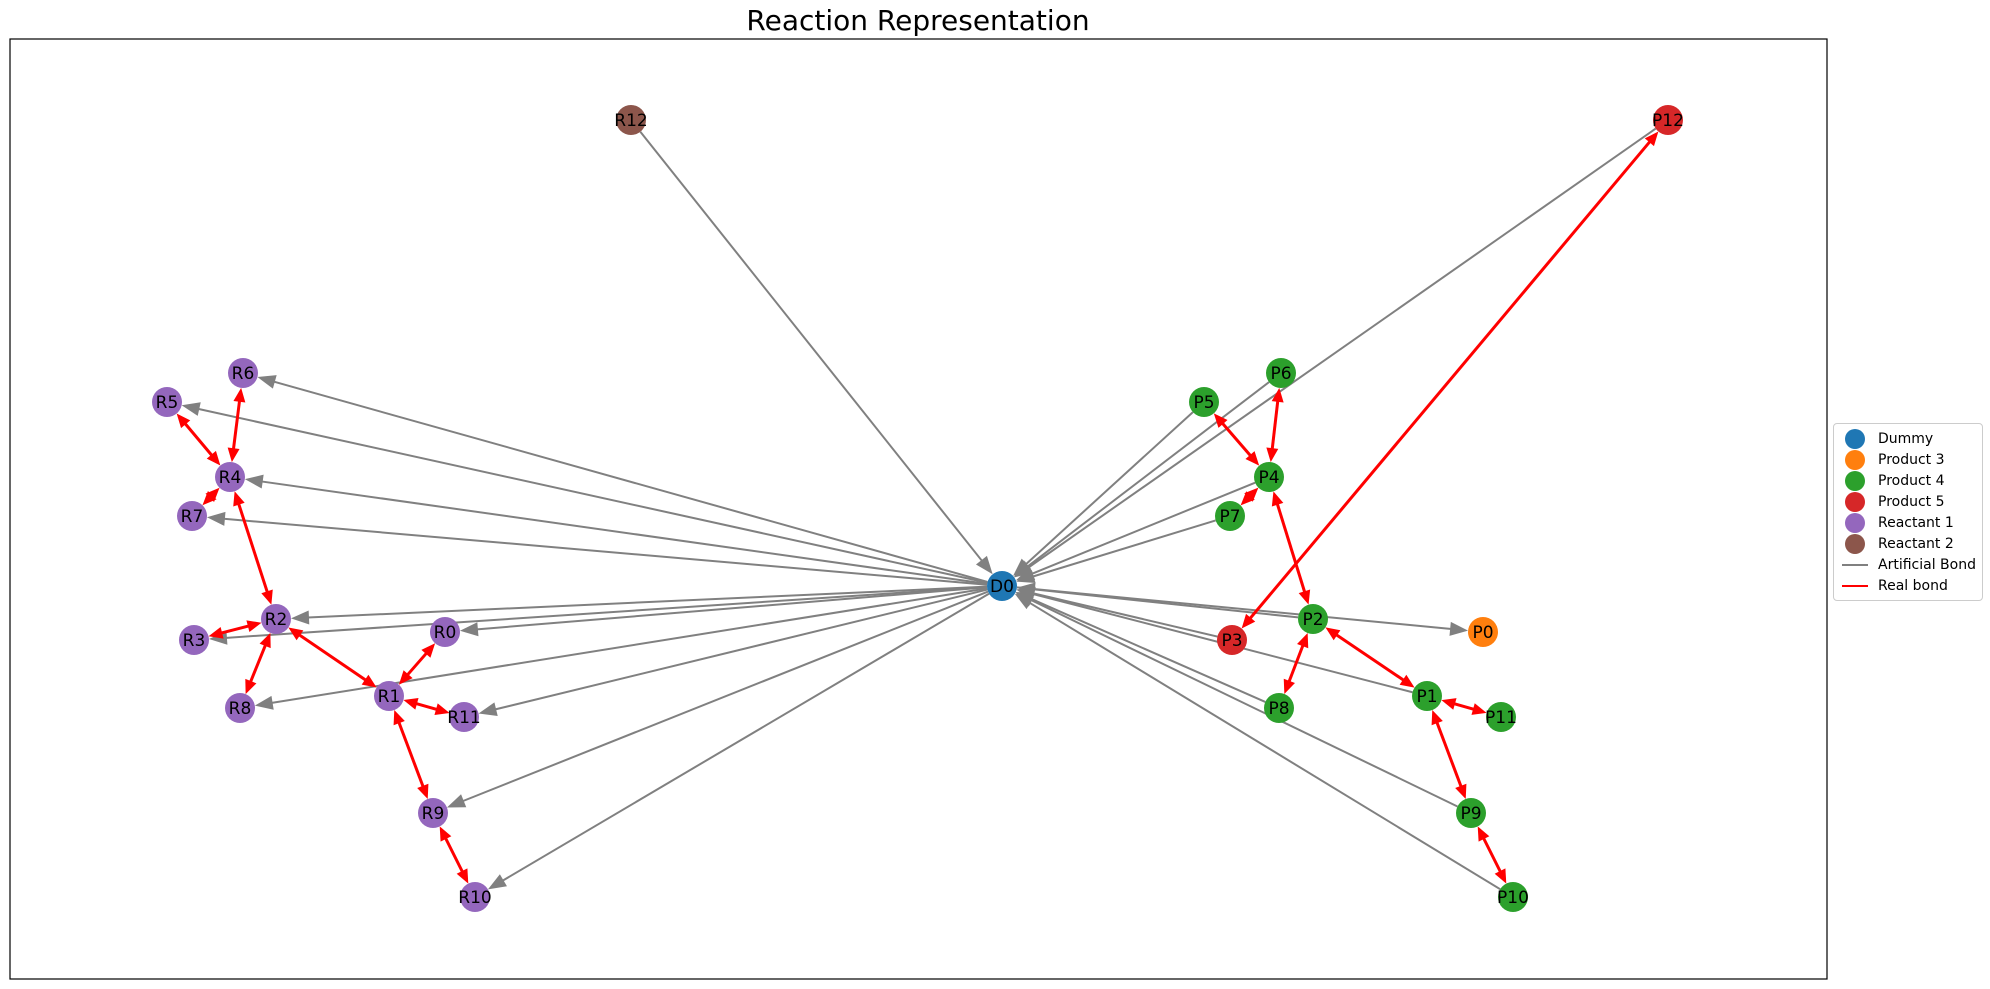  What do you see at coordinates (1231, 641) in the screenshot?
I see `node-label: P3` at bounding box center [1231, 641].